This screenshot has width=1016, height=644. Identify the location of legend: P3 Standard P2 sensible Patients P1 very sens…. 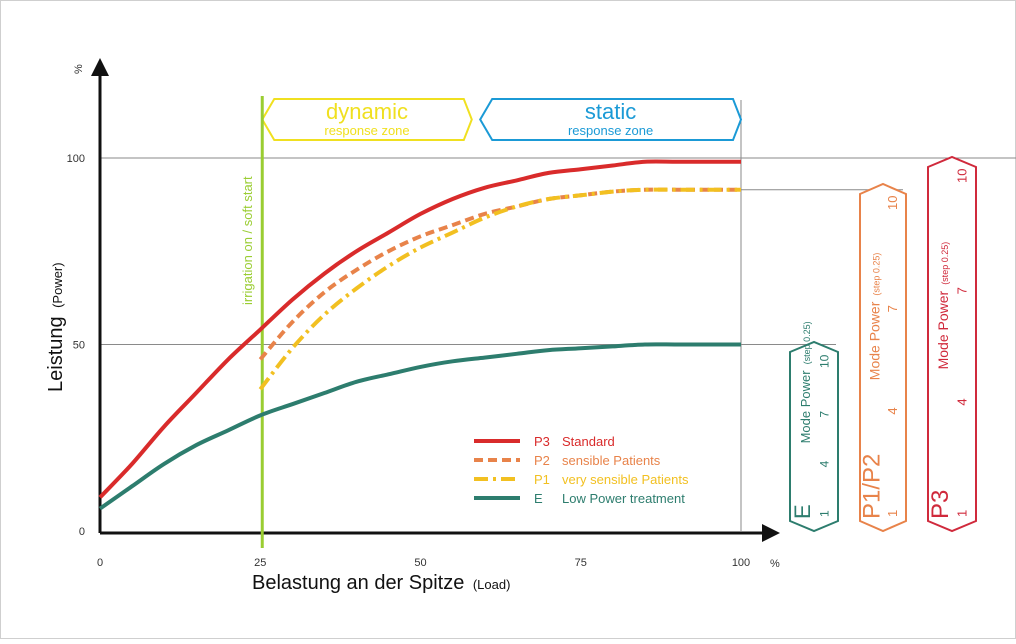
(581, 470).